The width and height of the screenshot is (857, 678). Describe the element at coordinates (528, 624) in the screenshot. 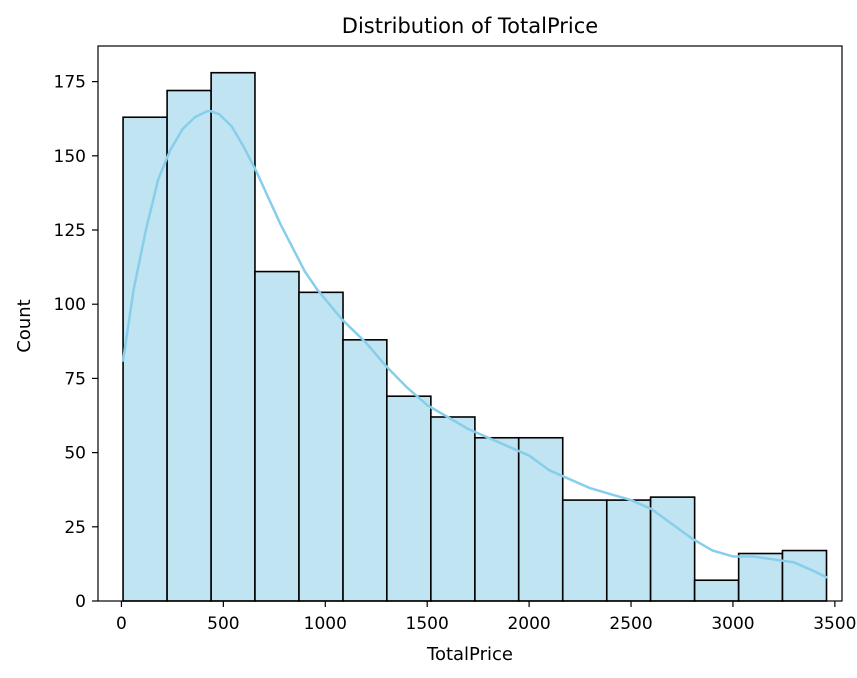

I see `x-tick-label: 2000` at that location.